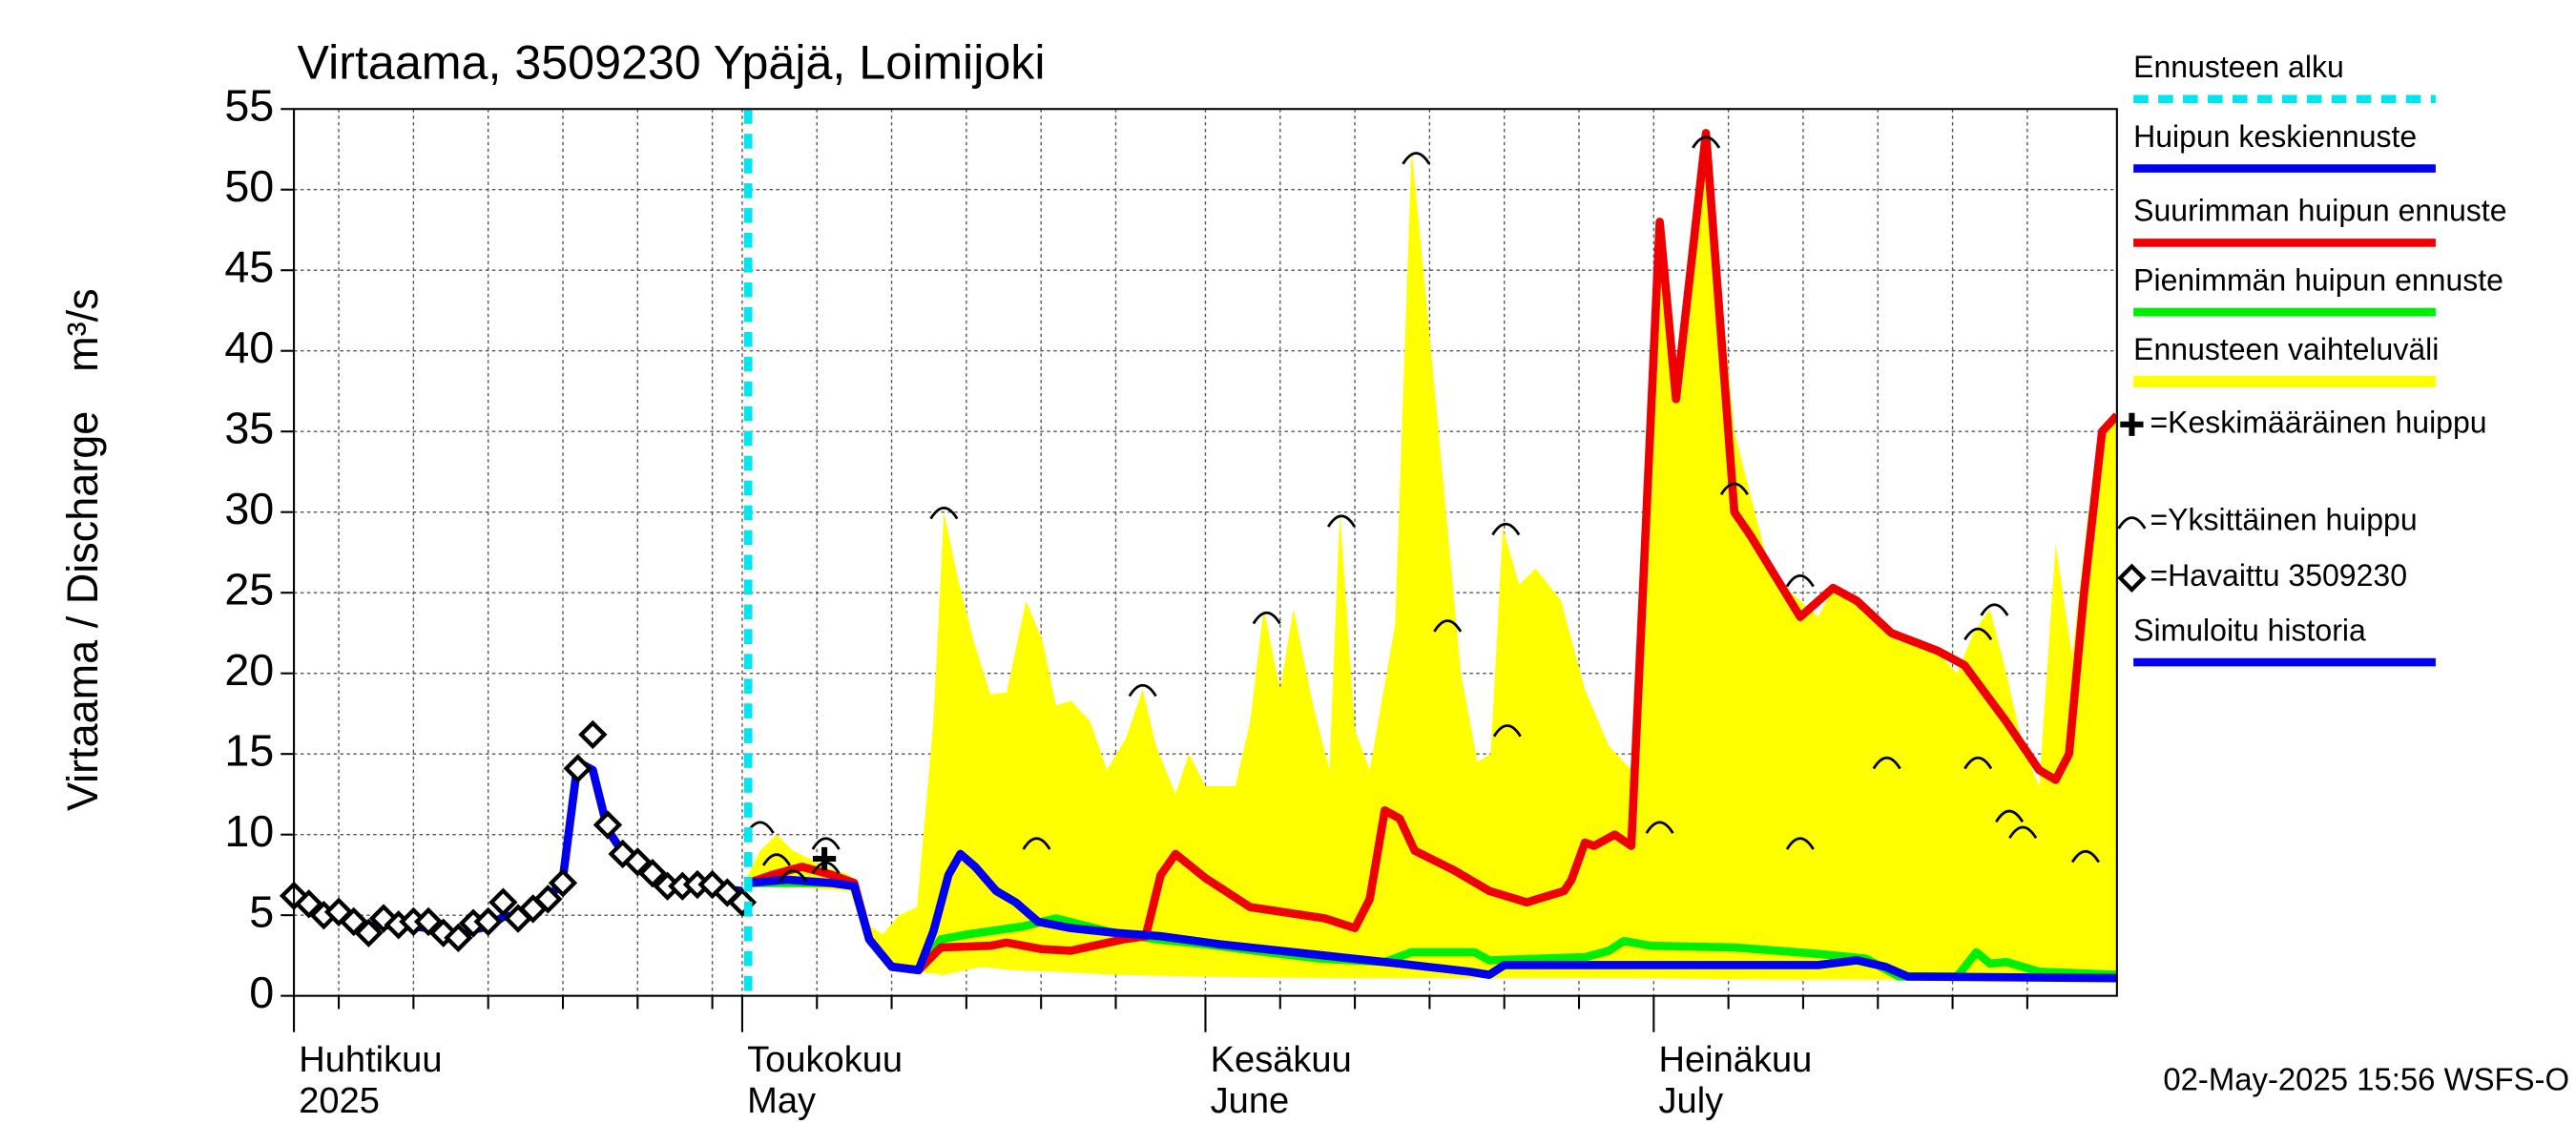 The height and width of the screenshot is (1145, 2576). What do you see at coordinates (2318, 422) in the screenshot?
I see `legend-label: =Keskimääräinen huippu` at bounding box center [2318, 422].